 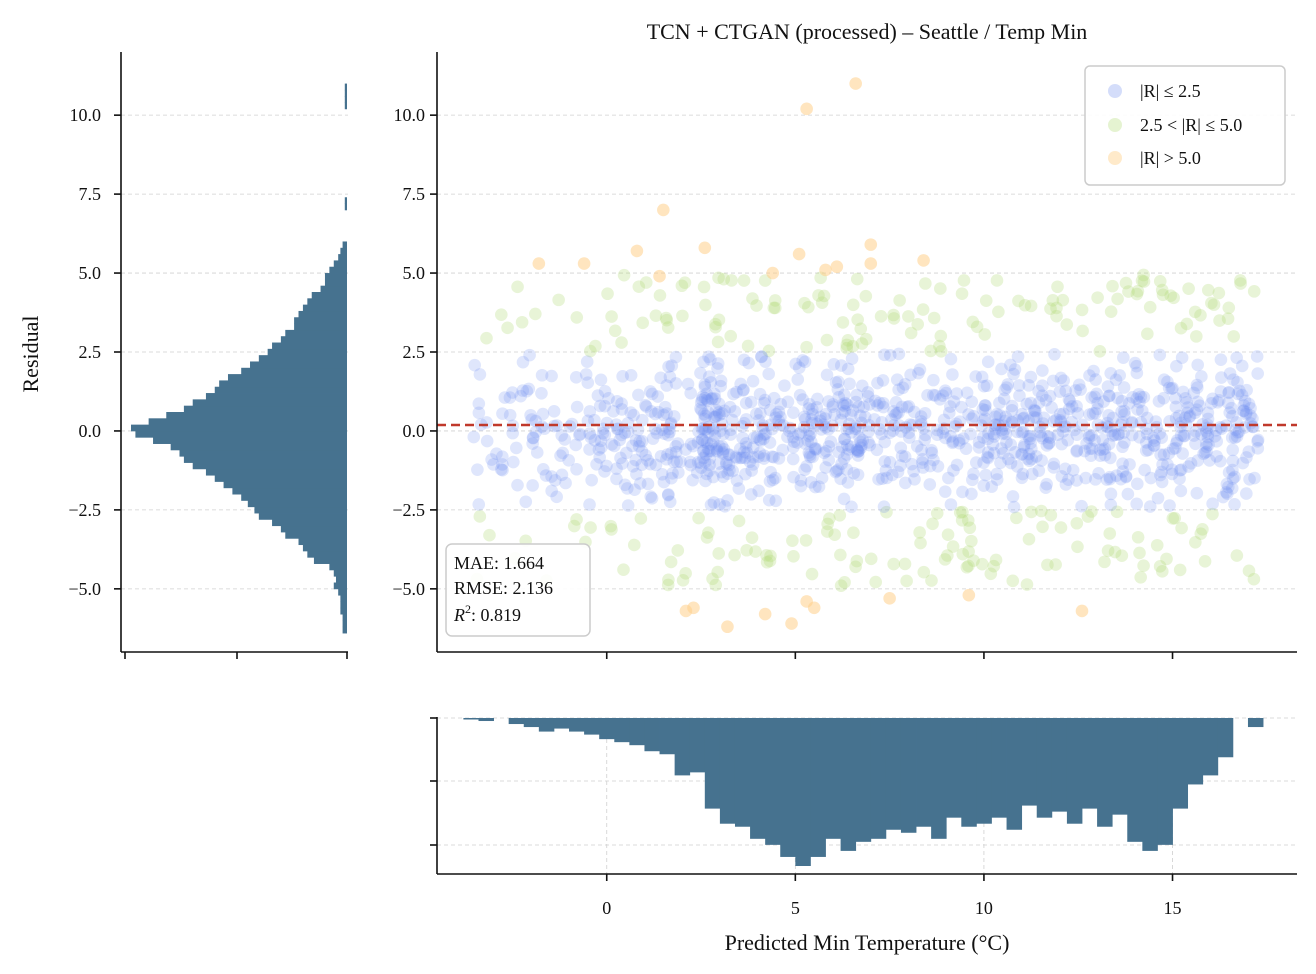 I want to click on r2-symbol: R, so click(x=459, y=615).